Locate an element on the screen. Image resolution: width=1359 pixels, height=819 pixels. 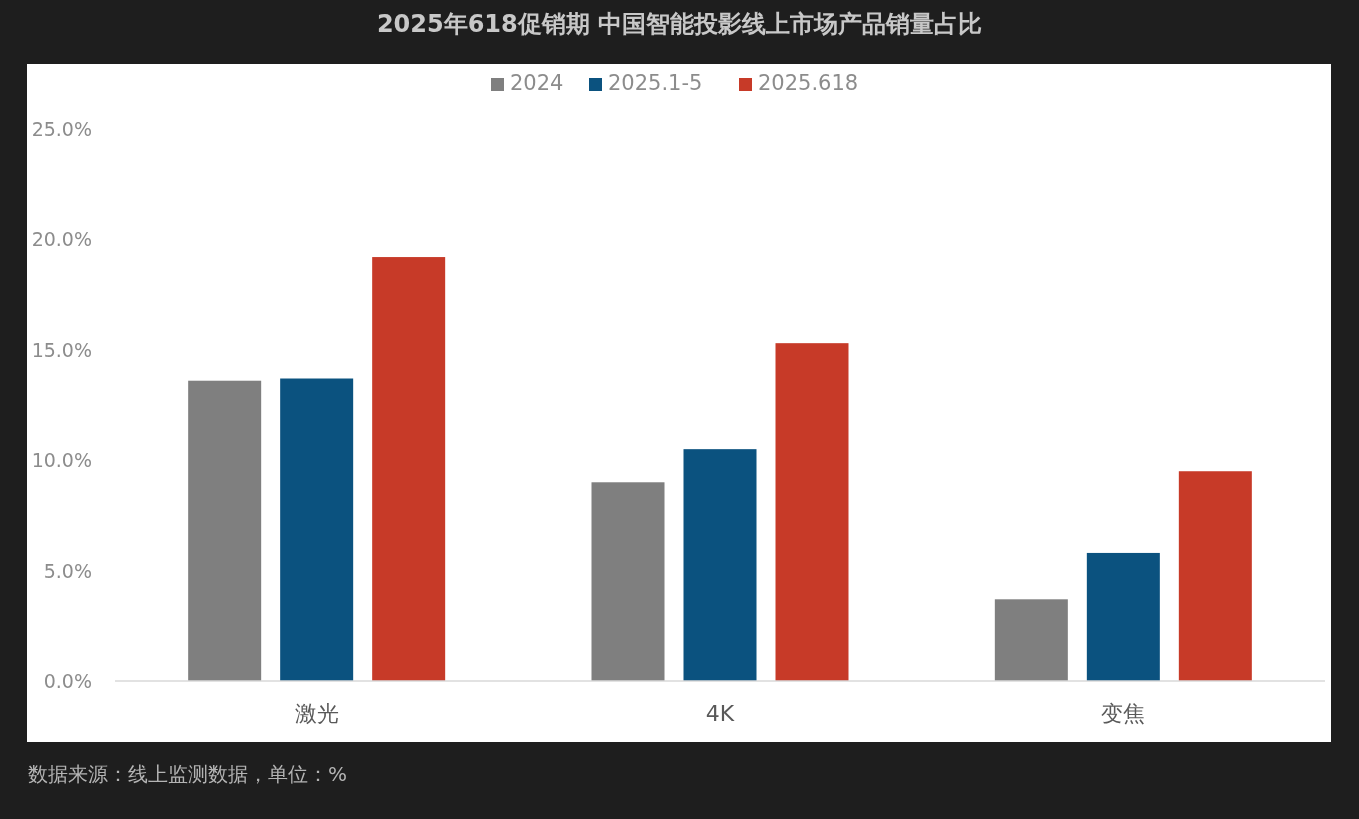
legend-label: 2025.618 is located at coordinates (808, 83).